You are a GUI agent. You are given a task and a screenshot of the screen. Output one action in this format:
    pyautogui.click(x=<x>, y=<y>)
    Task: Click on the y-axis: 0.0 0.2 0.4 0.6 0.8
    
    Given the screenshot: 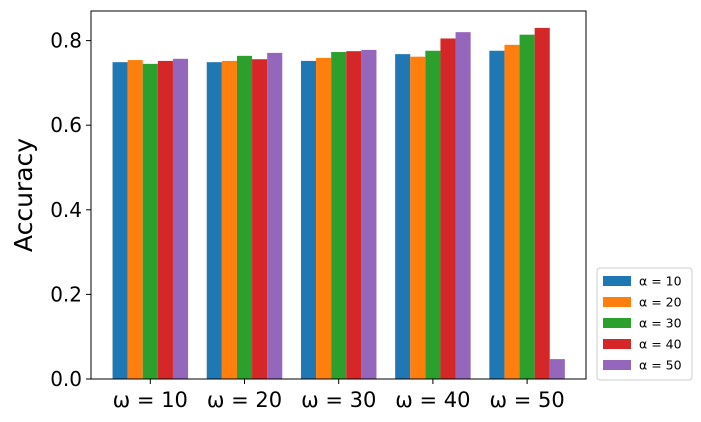 What is the action you would take?
    pyautogui.click(x=70, y=210)
    